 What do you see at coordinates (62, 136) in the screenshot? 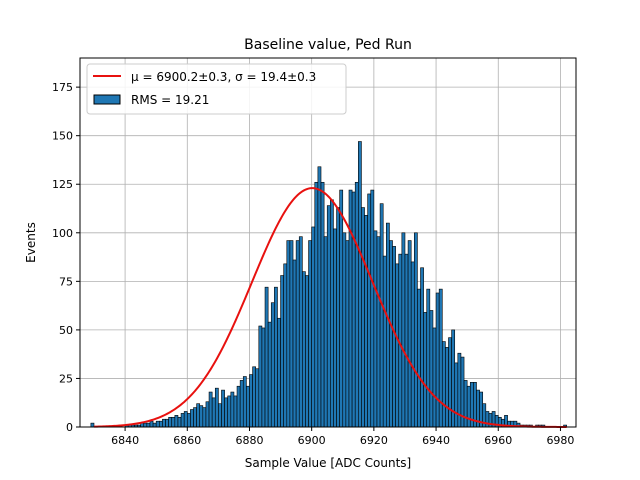
I see `y-tick-label: 150` at bounding box center [62, 136].